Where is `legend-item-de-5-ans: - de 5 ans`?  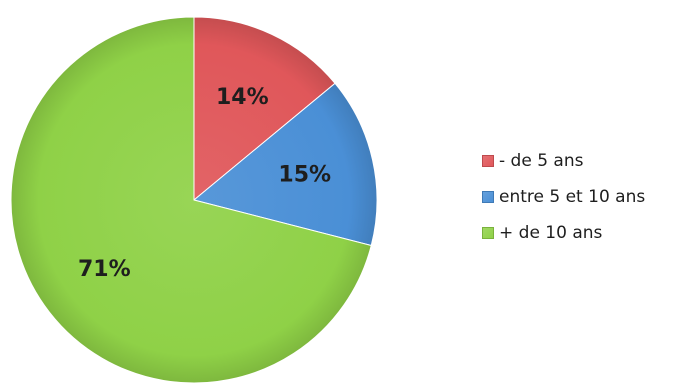 legend-item-de-5-ans: - de 5 ans is located at coordinates (563, 160).